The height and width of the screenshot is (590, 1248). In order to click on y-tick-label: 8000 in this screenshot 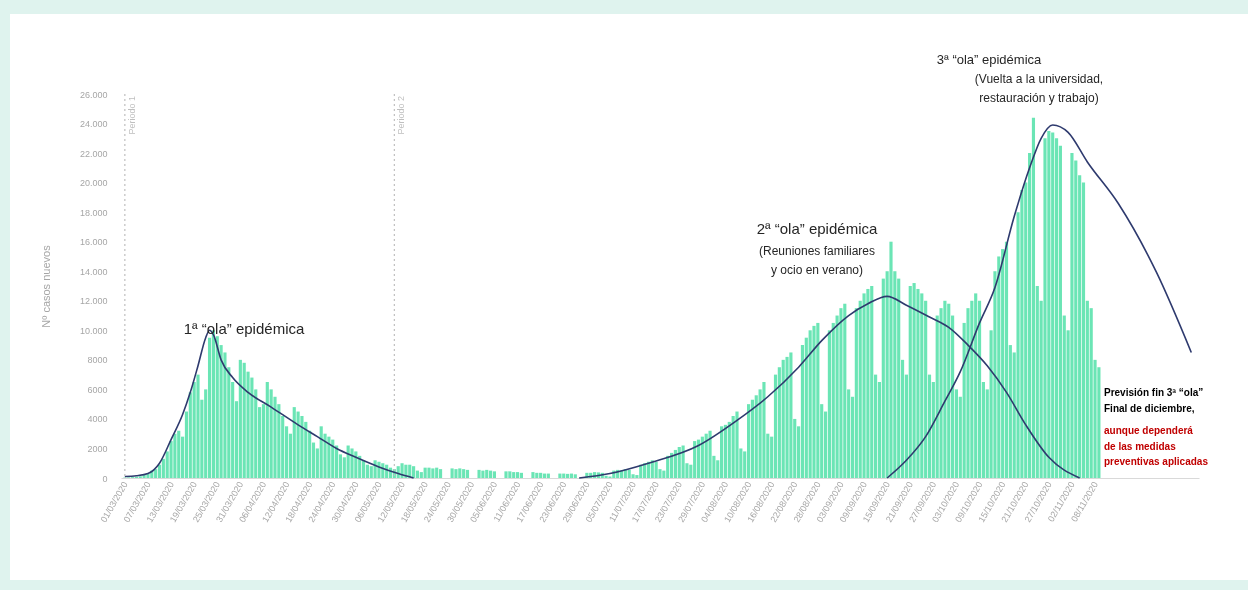, I will do `click(97, 360)`.